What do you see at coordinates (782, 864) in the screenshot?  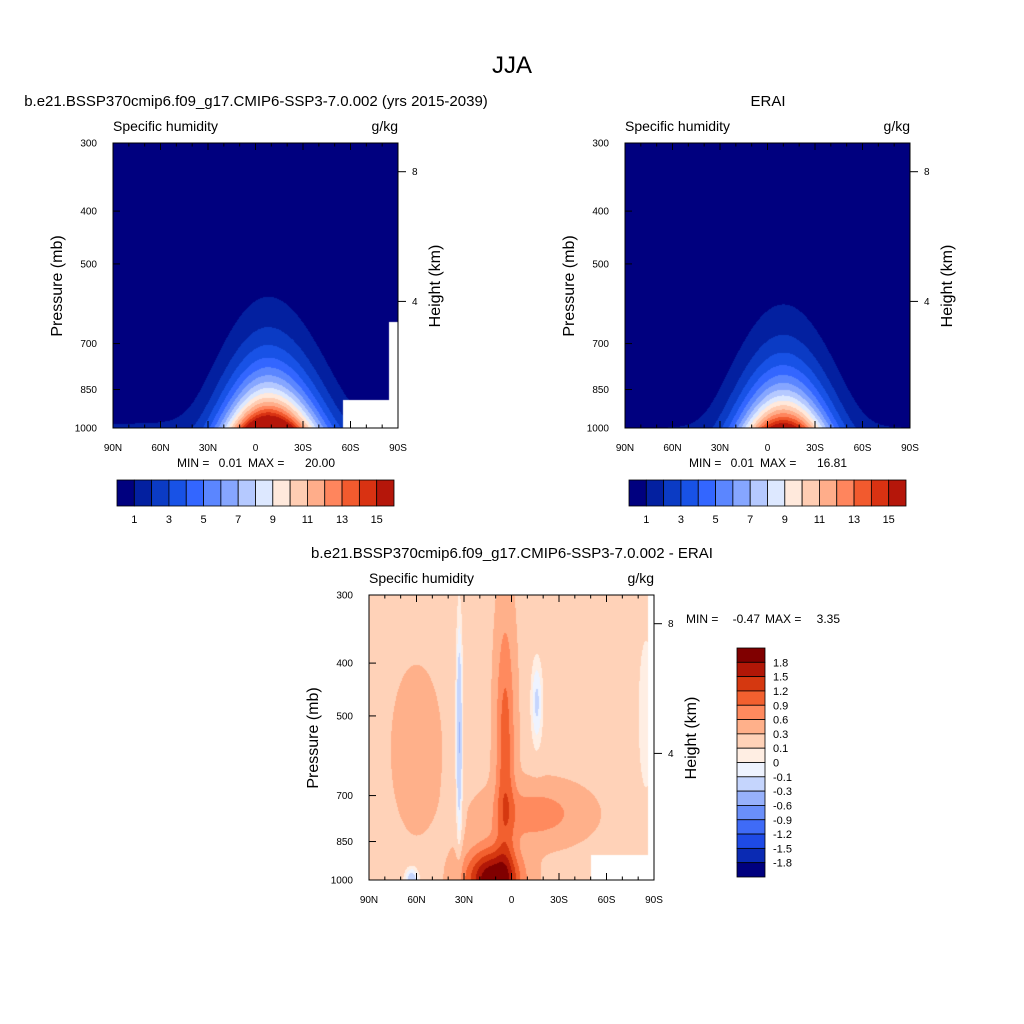 I see `colorbar-label: -1.8` at bounding box center [782, 864].